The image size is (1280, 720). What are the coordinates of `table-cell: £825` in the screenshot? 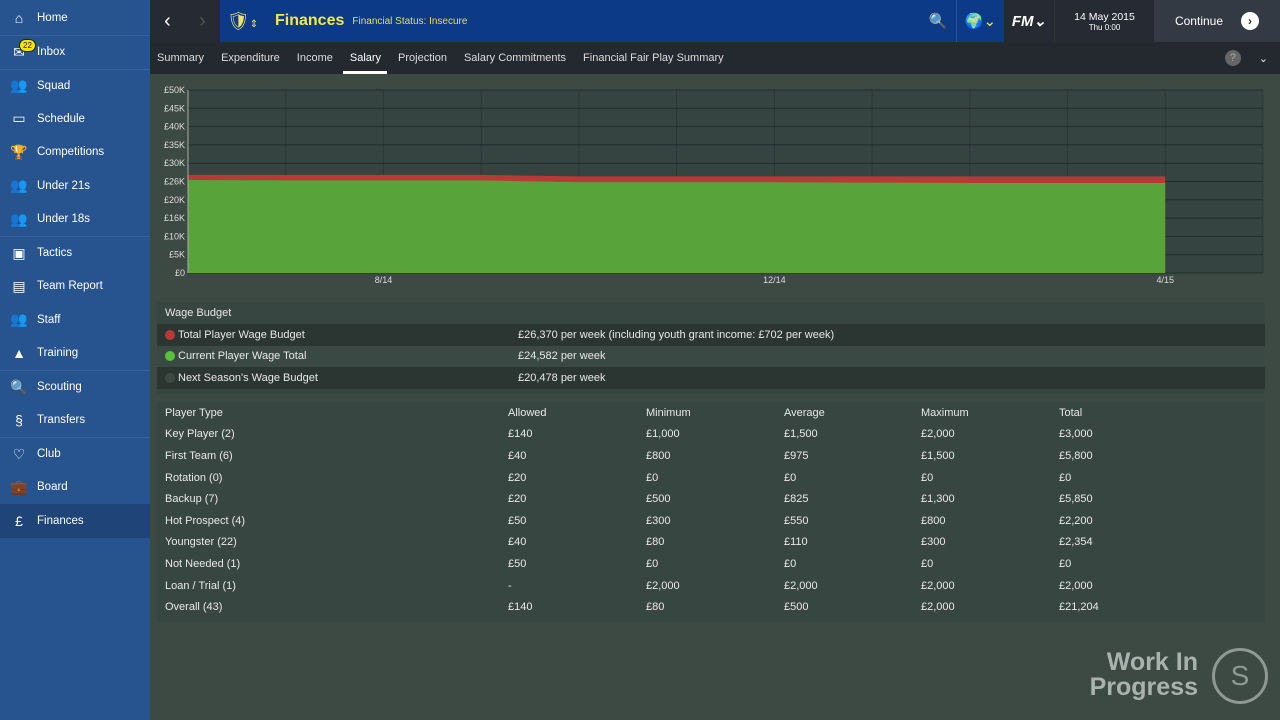 It's located at (796, 499).